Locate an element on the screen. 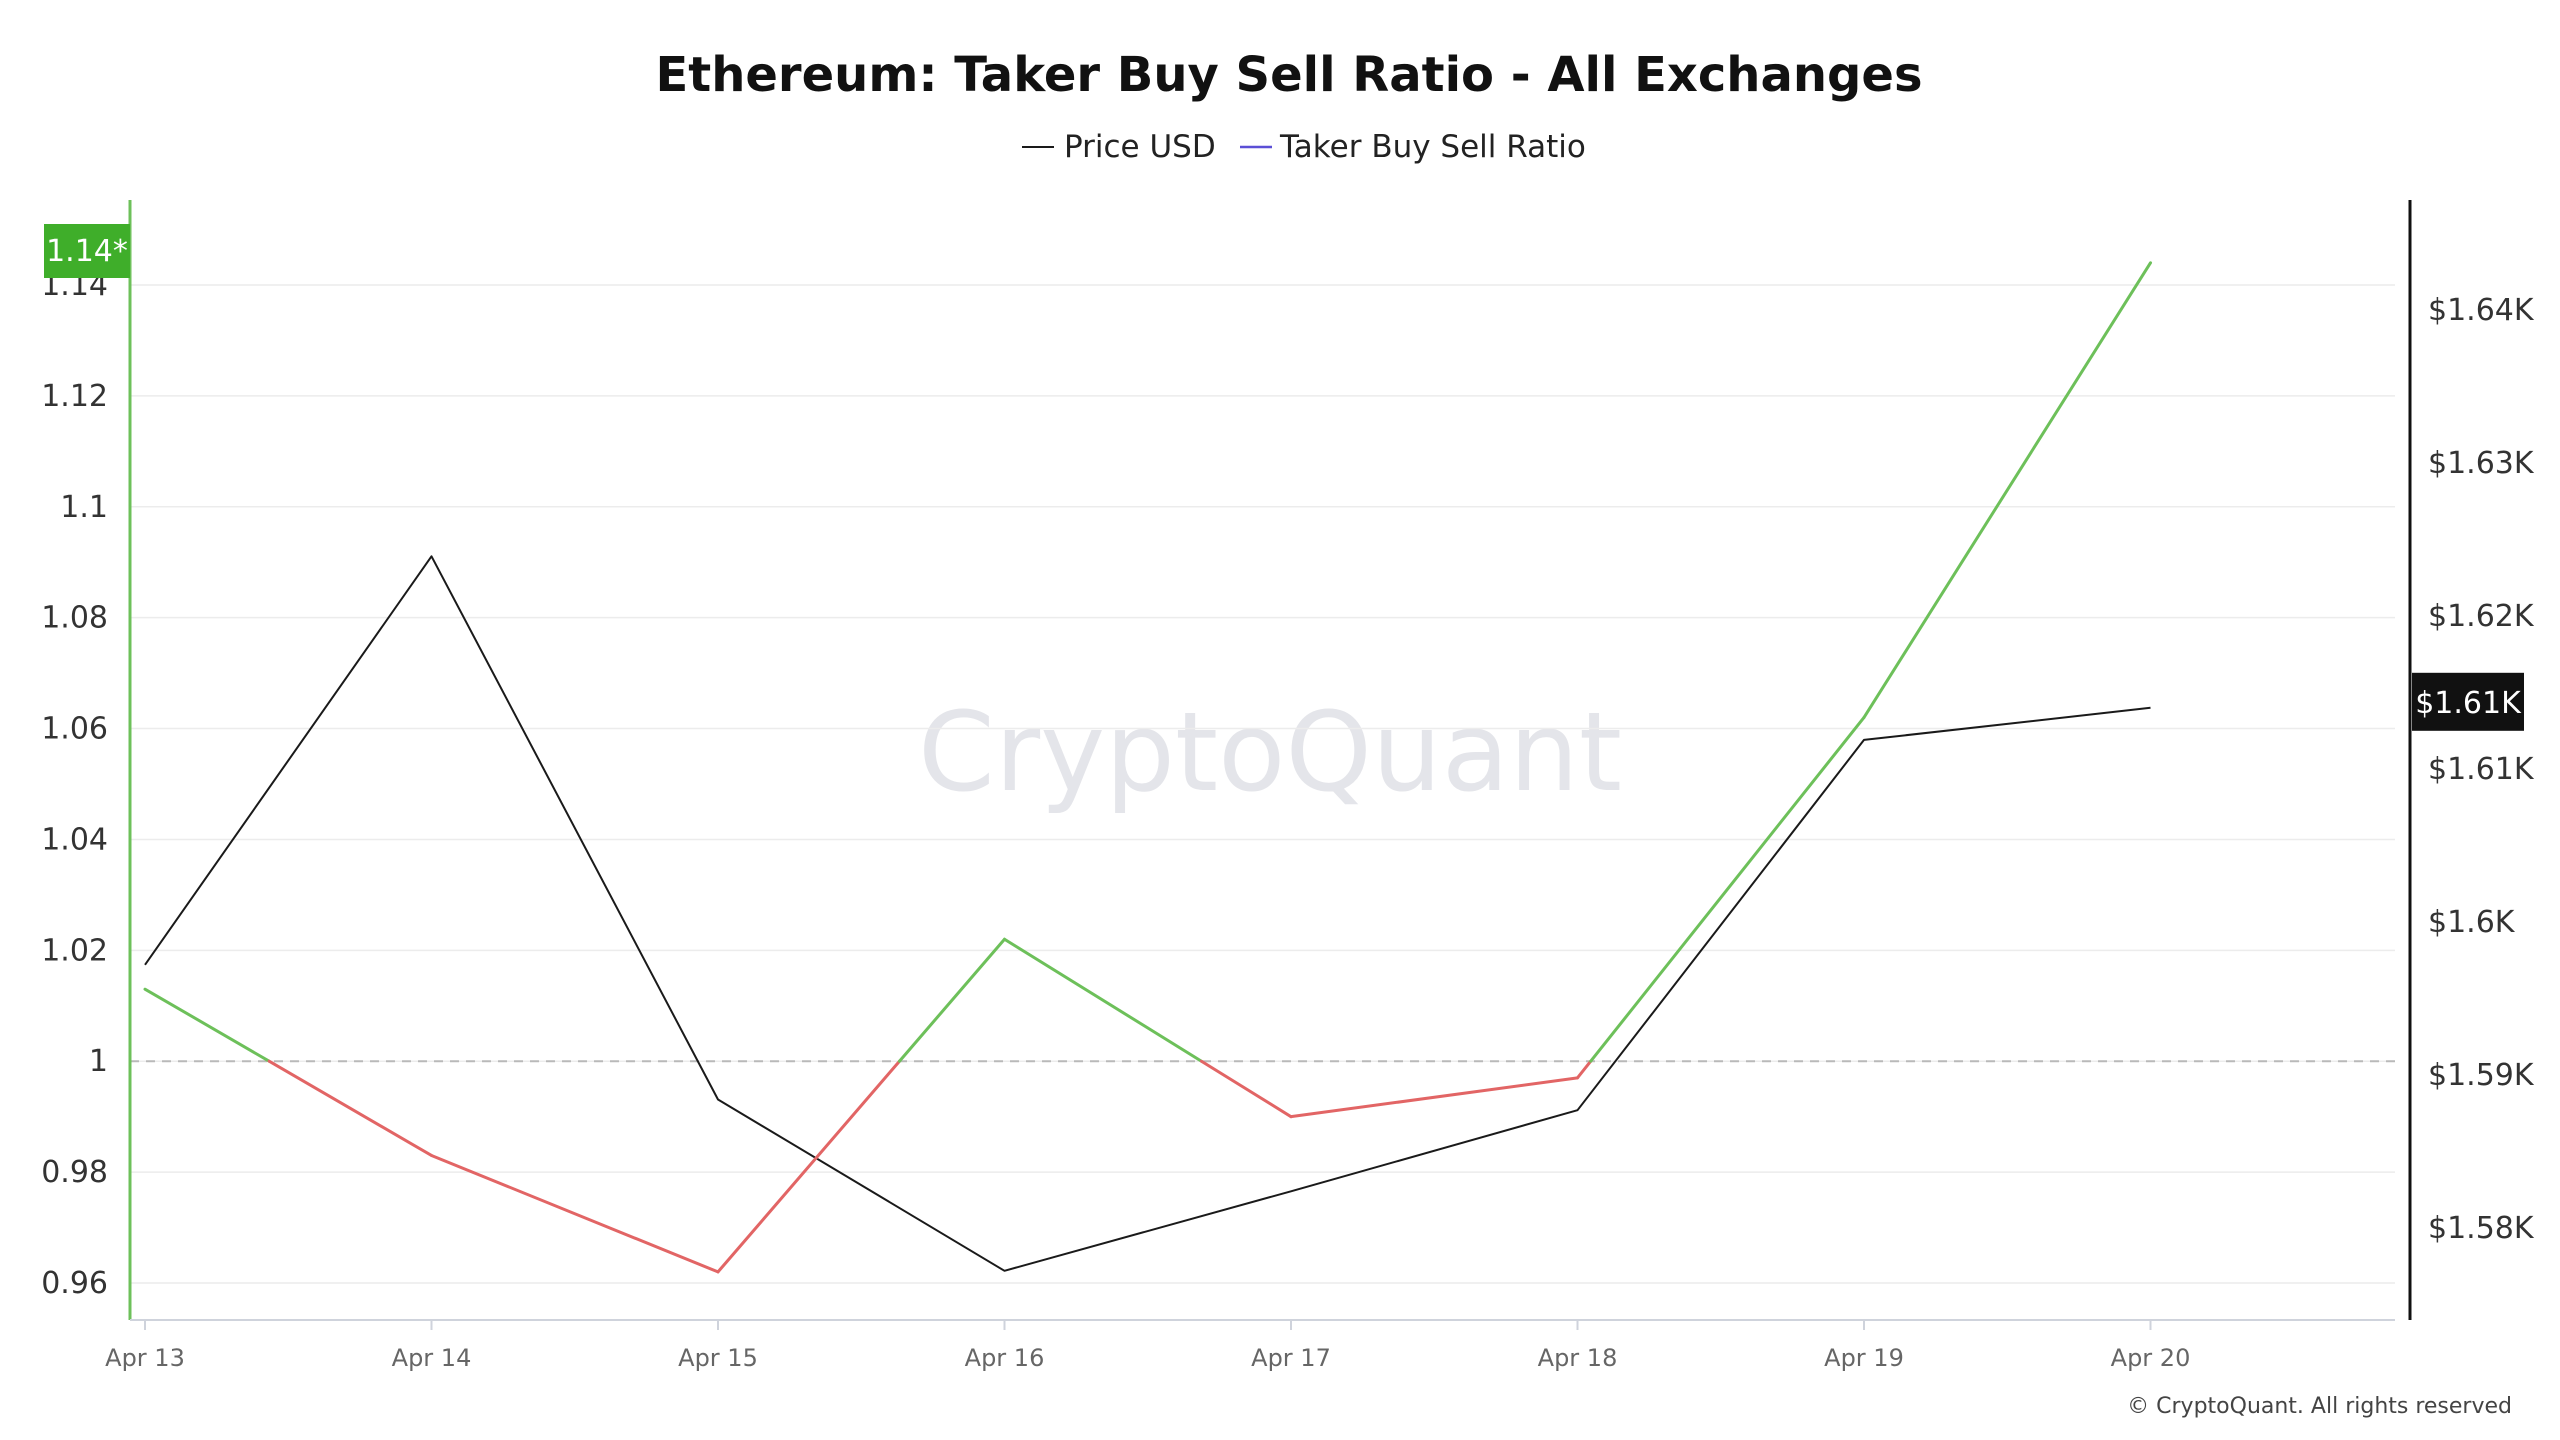 Image resolution: width=2560 pixels, height=1440 pixels. legend-label-price: Price USD is located at coordinates (1140, 147).